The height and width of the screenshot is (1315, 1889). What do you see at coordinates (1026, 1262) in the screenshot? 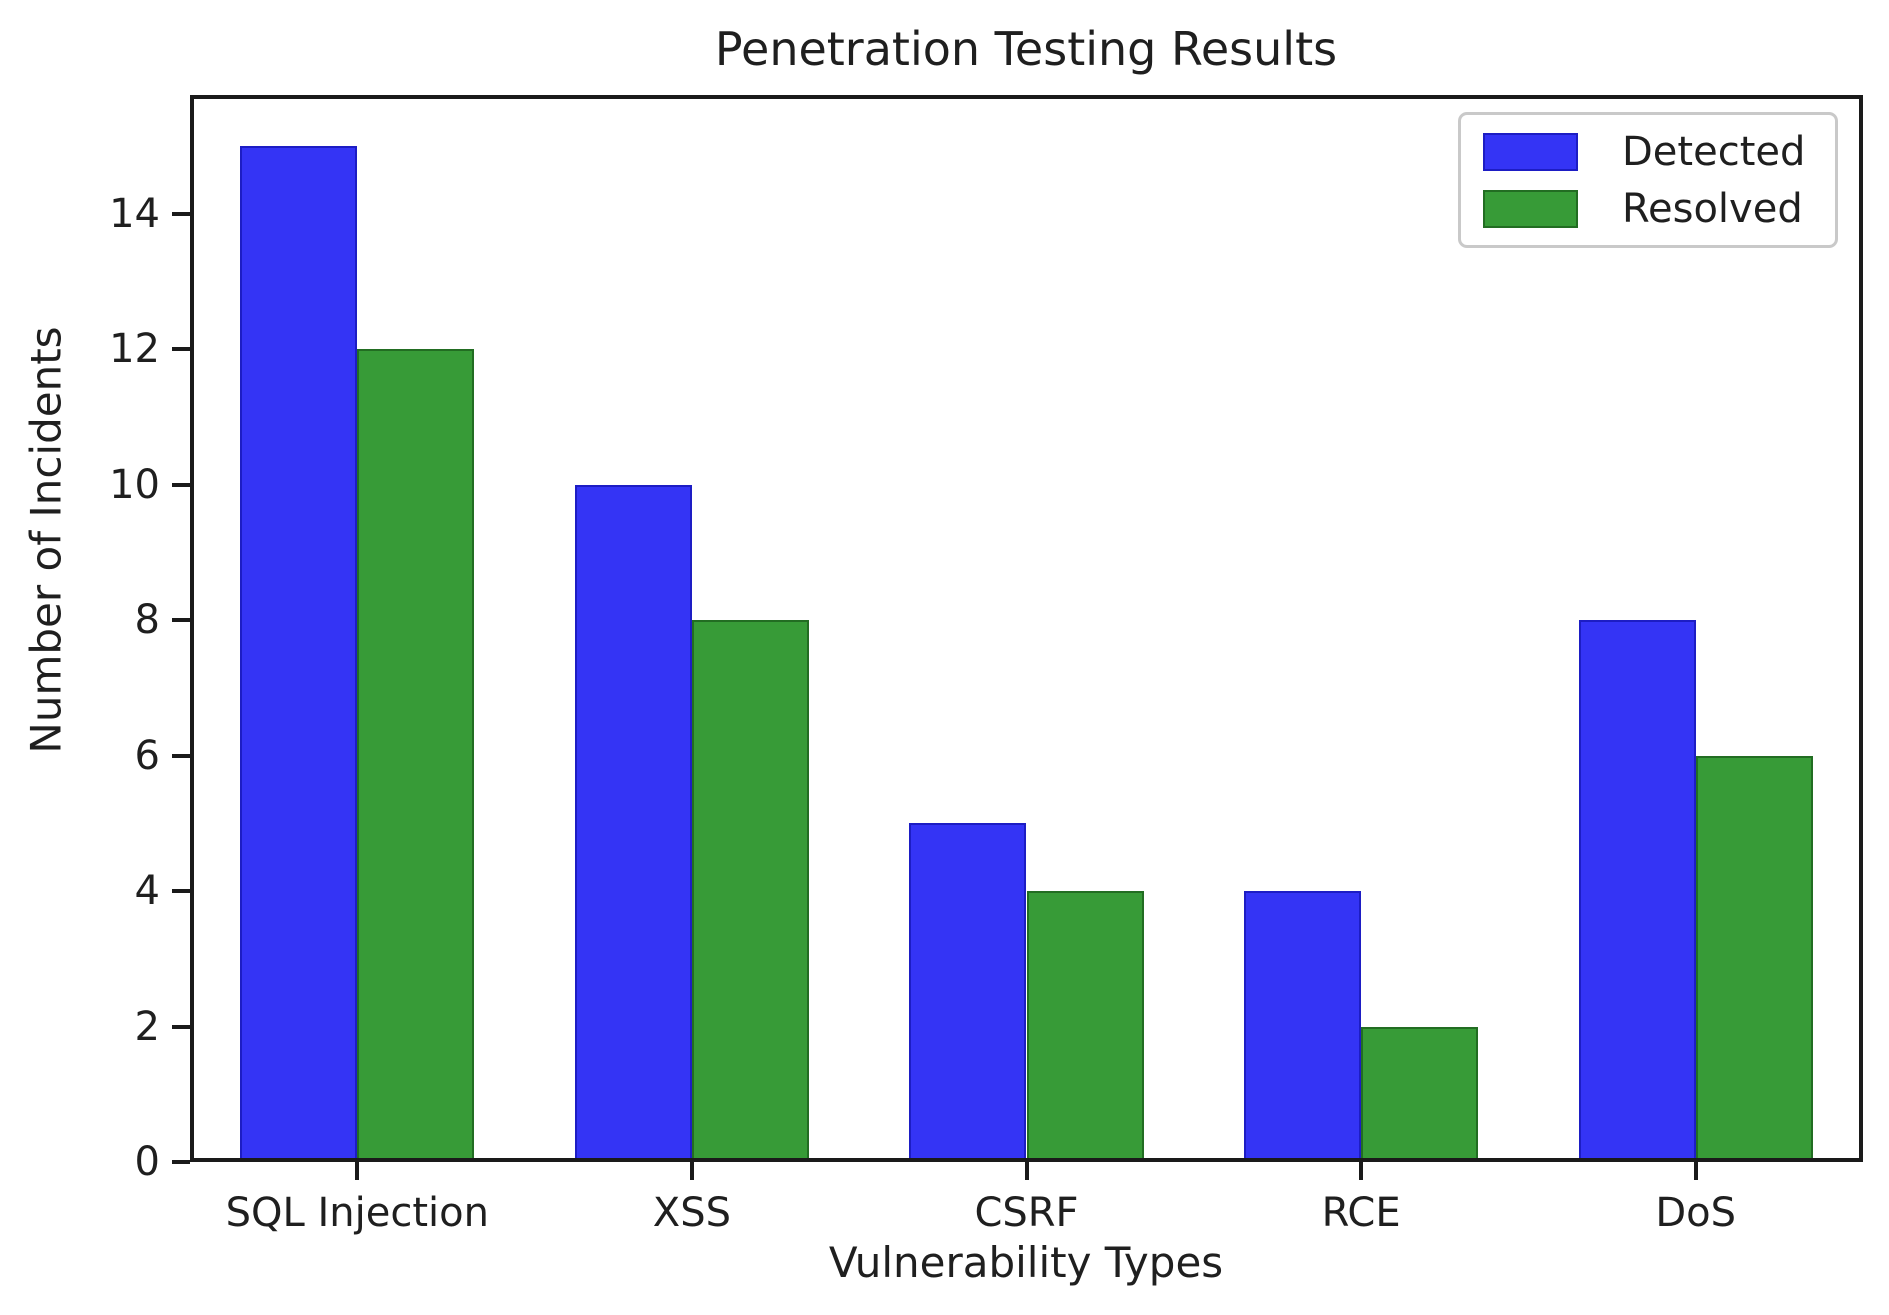
I see `x-axis-label: Vulnerability Types` at bounding box center [1026, 1262].